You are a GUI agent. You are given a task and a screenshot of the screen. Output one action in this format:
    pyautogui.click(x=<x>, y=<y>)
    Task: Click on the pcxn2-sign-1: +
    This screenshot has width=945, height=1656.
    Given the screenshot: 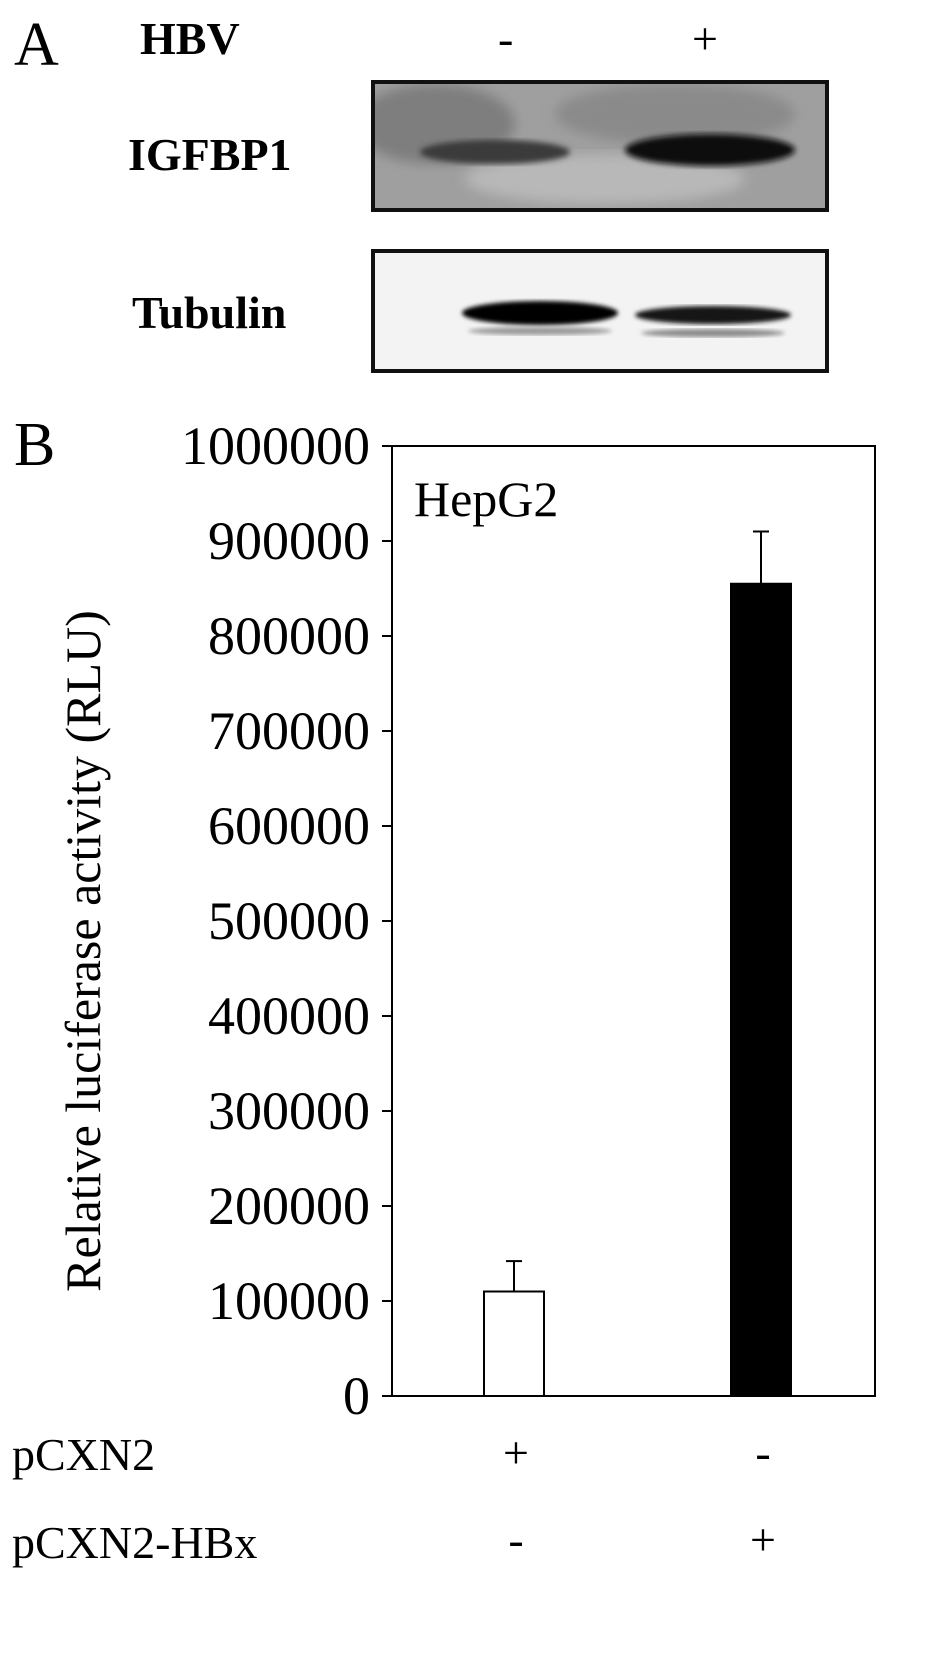 What is the action you would take?
    pyautogui.click(x=516, y=1452)
    